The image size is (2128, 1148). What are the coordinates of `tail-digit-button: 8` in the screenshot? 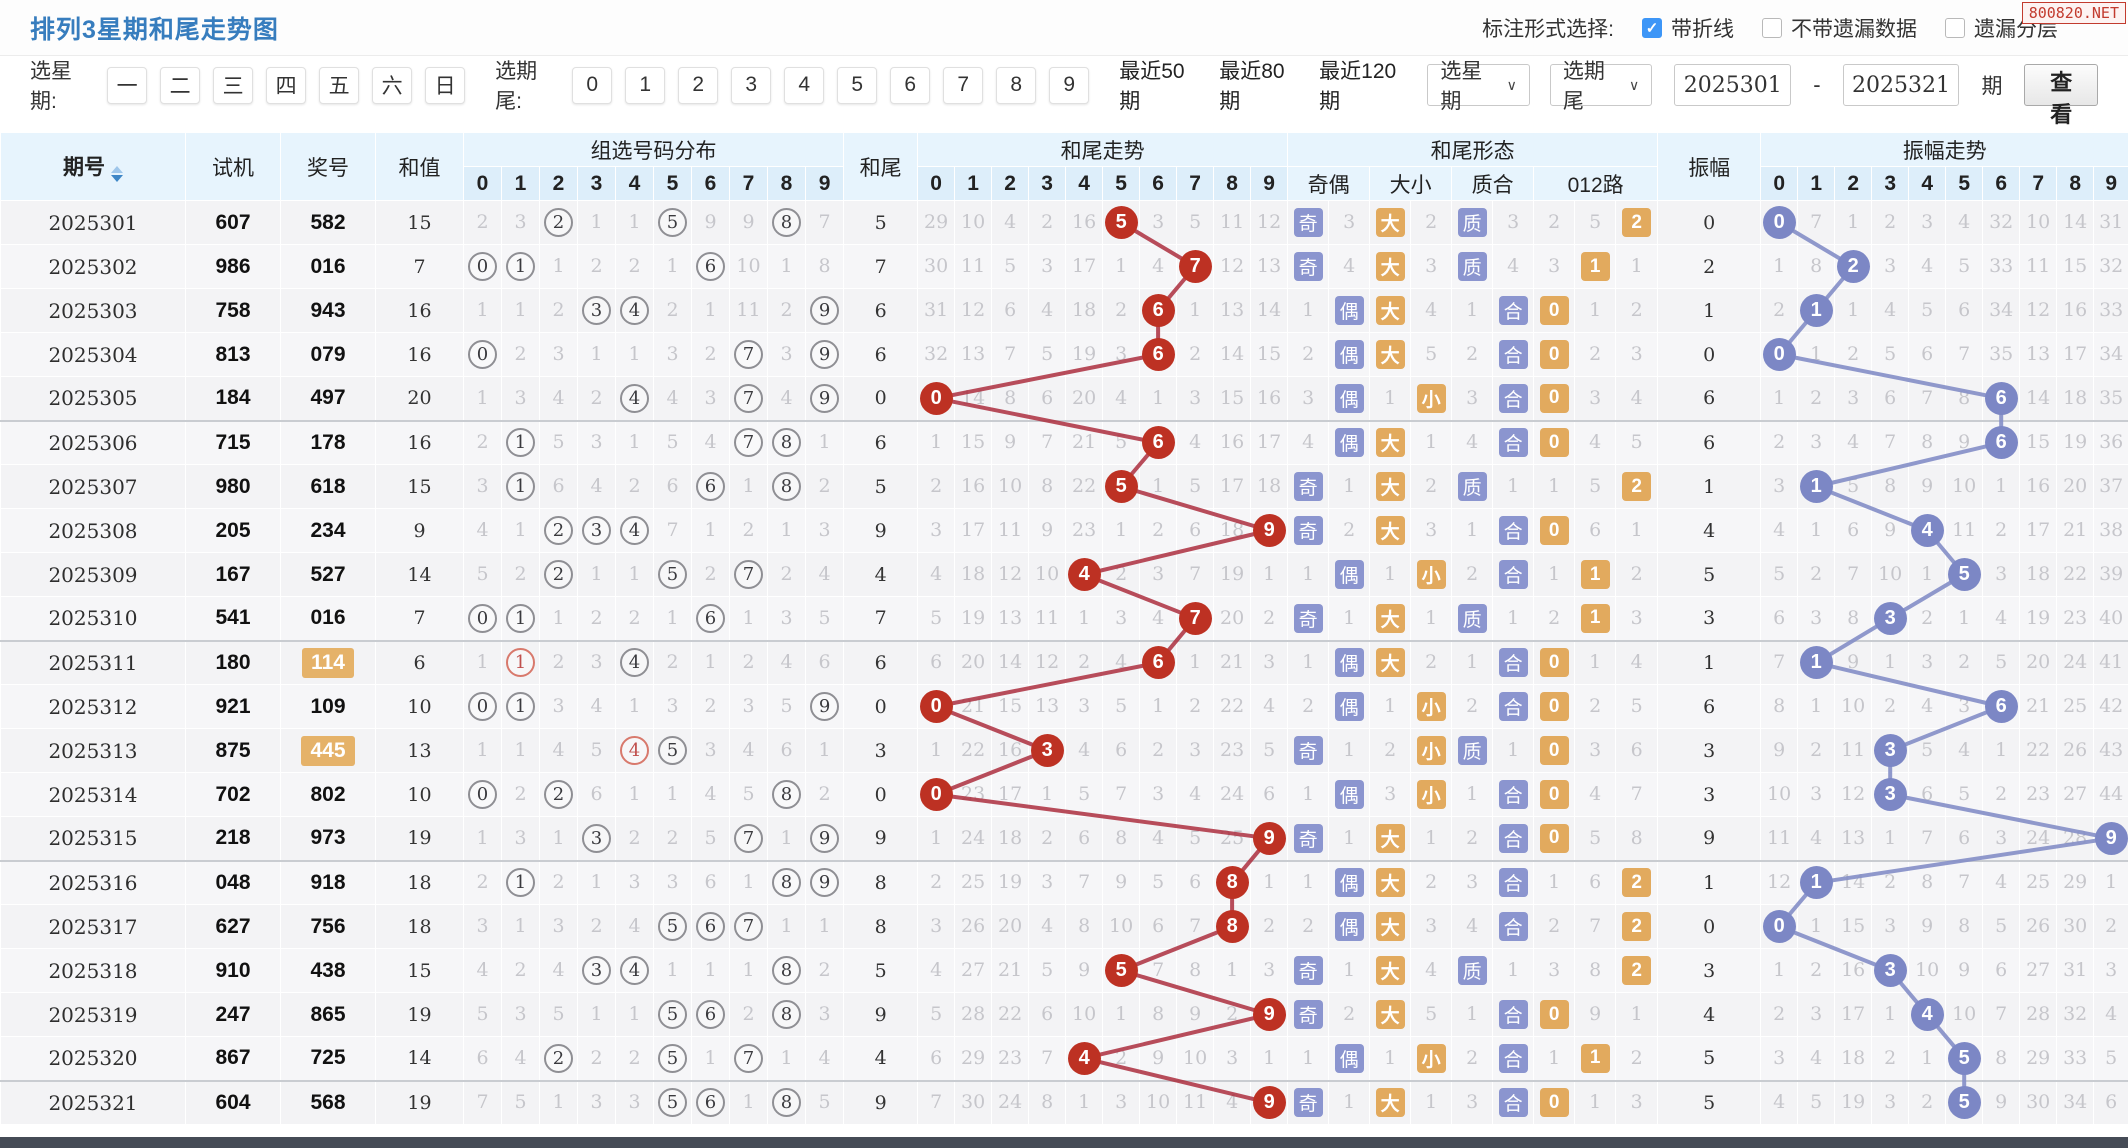 It's located at (1016, 85).